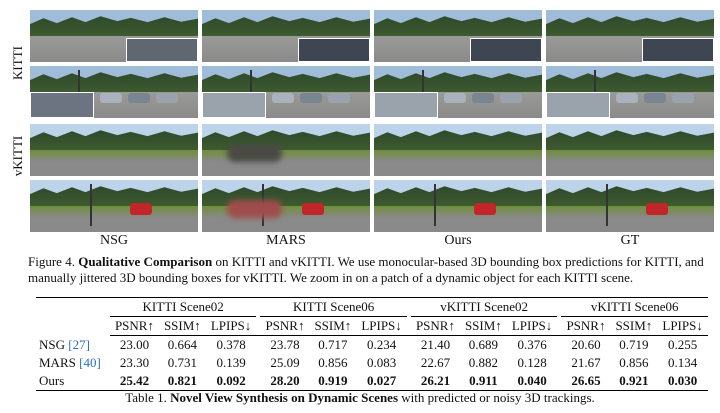 The width and height of the screenshot is (720, 413). Describe the element at coordinates (586, 362) in the screenshot. I see `value-cell: 21.67` at that location.